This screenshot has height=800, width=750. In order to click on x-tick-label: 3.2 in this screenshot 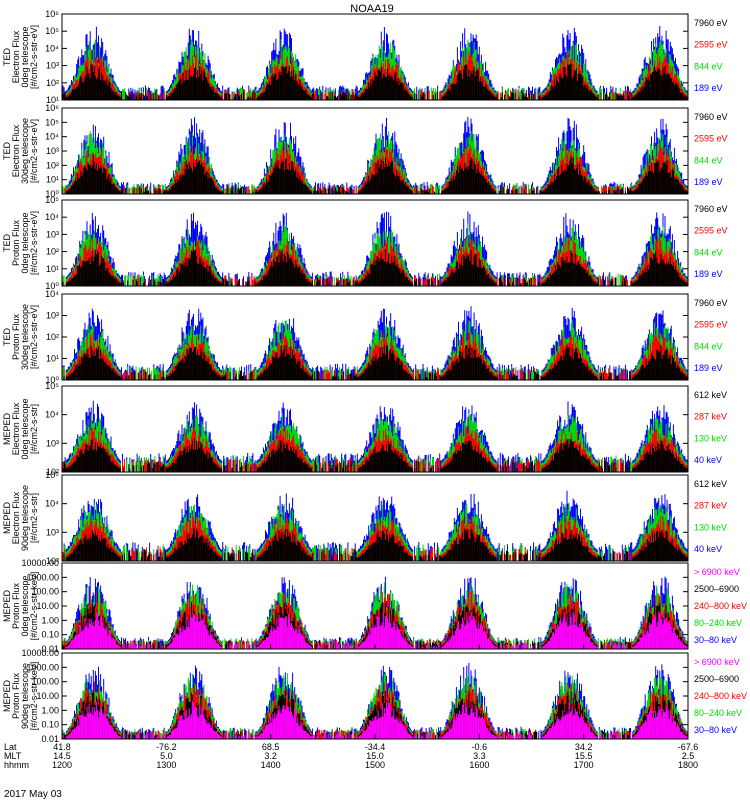, I will do `click(270, 756)`.